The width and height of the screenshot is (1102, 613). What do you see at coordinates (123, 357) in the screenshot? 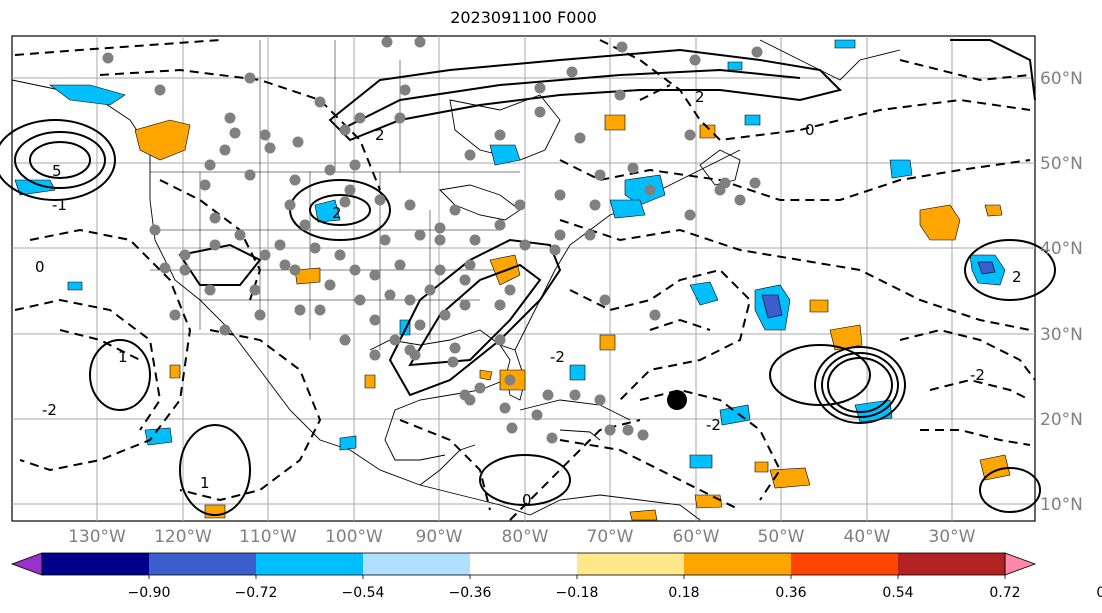
I see `contour-label: 1` at bounding box center [123, 357].